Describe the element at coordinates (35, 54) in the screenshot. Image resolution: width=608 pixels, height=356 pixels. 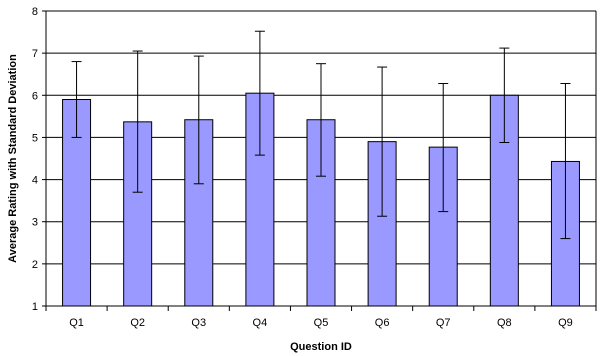
I see `y-tick-label: 7` at that location.